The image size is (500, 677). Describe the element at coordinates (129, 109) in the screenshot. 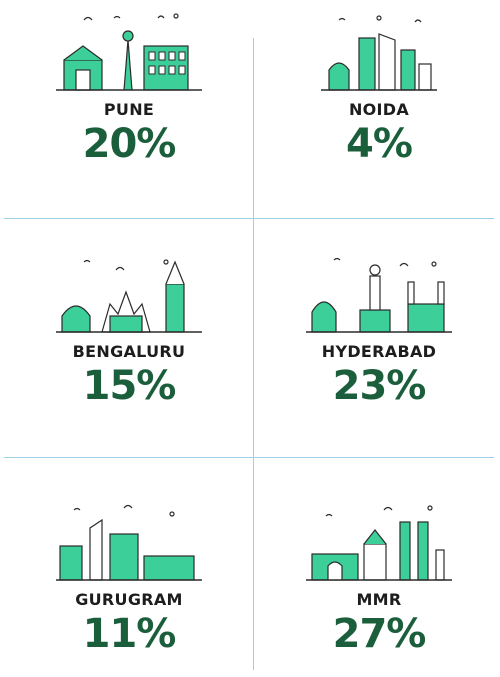

I see `city-name: PUNE` at that location.